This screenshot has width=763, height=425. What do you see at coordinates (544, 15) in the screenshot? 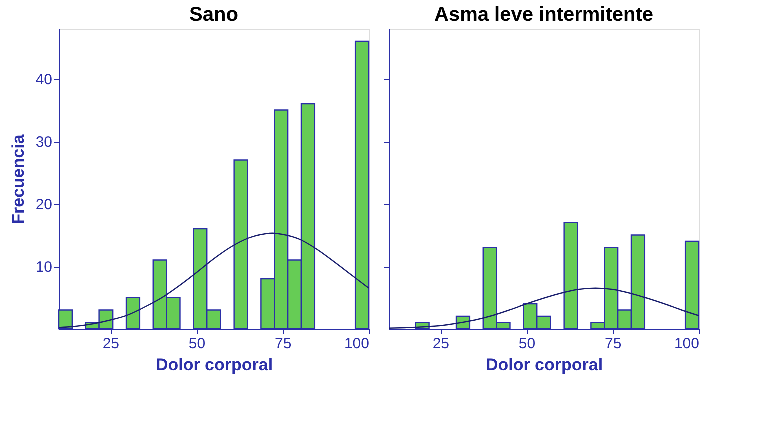
I see `chart-title: Asma leve intermitente` at bounding box center [544, 15].